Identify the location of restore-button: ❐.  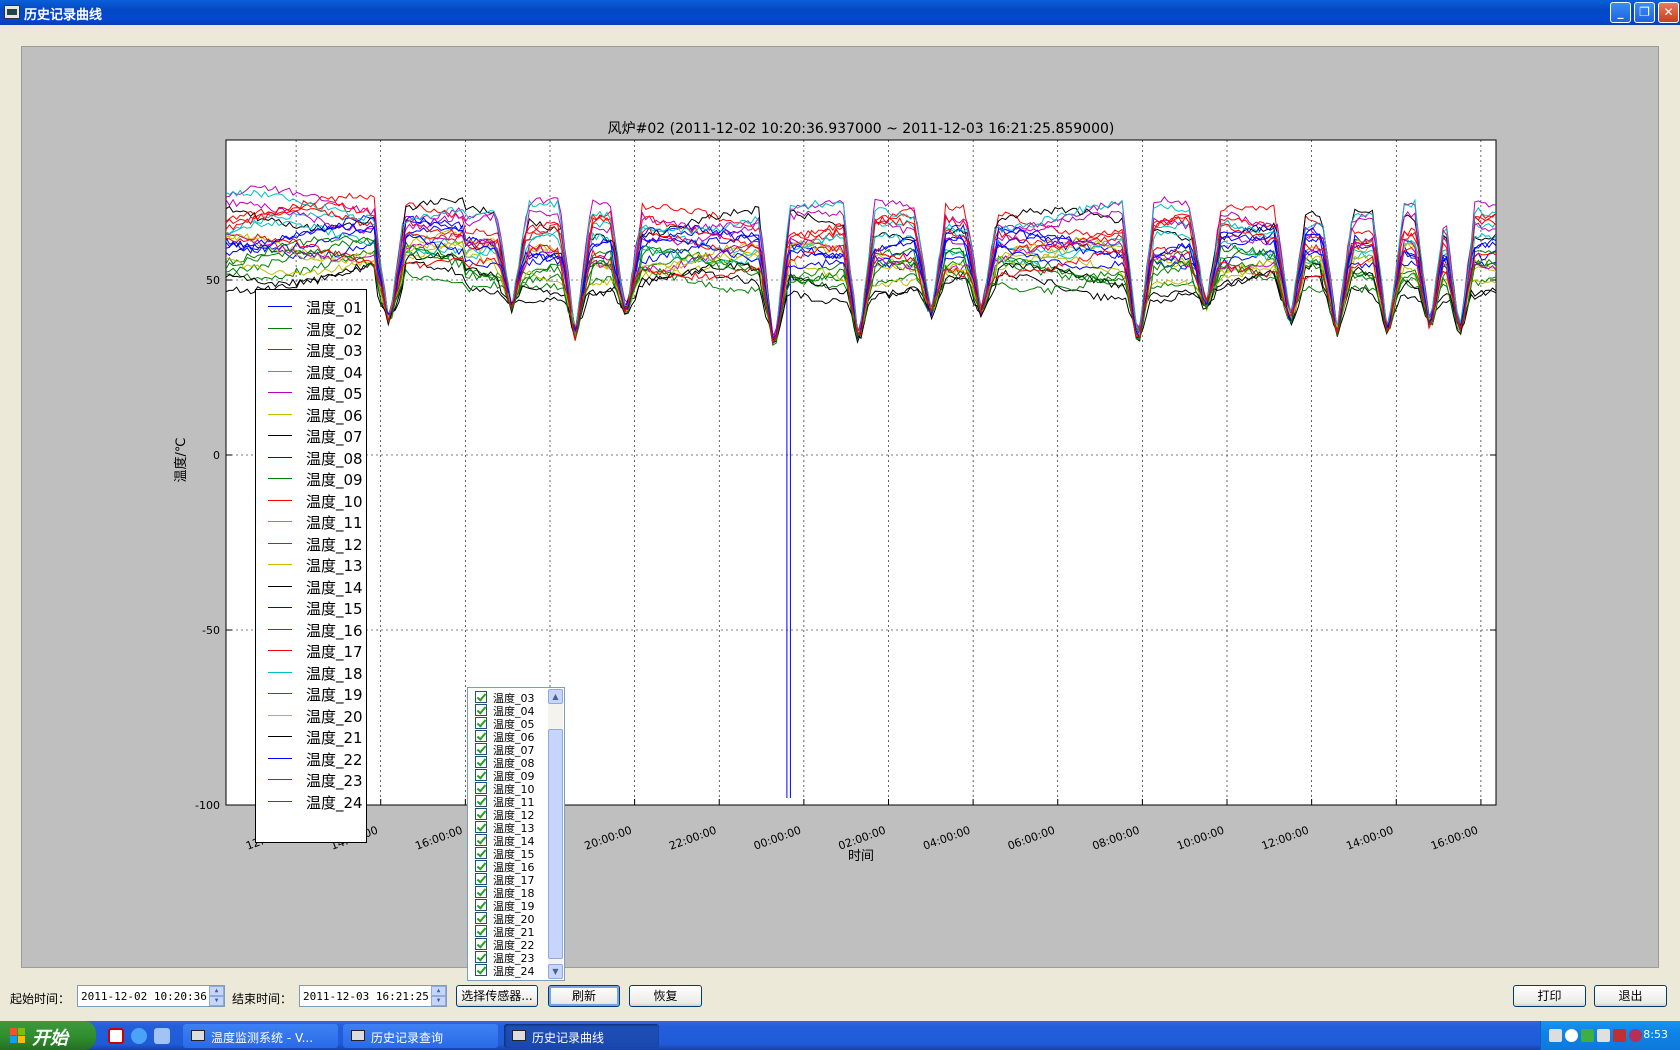
(1644, 12).